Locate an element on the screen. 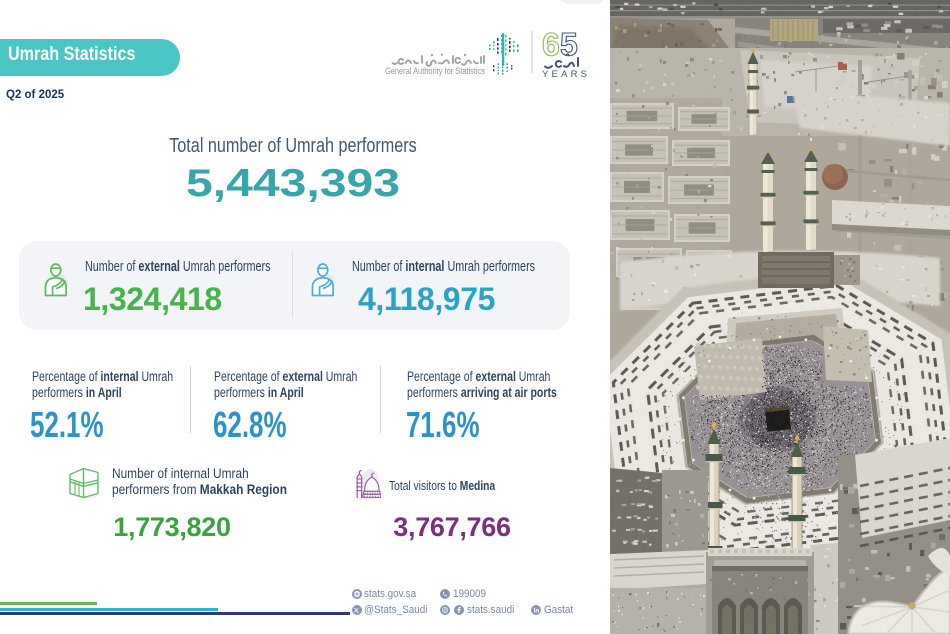 This screenshot has height=634, width=950. svg-text:General Authority for Statisti: General Authority for Statistics is located at coordinates (435, 71).